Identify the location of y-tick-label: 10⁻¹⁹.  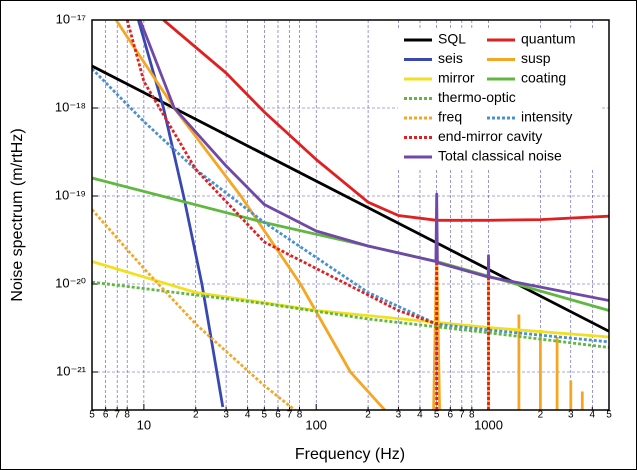
(70, 194).